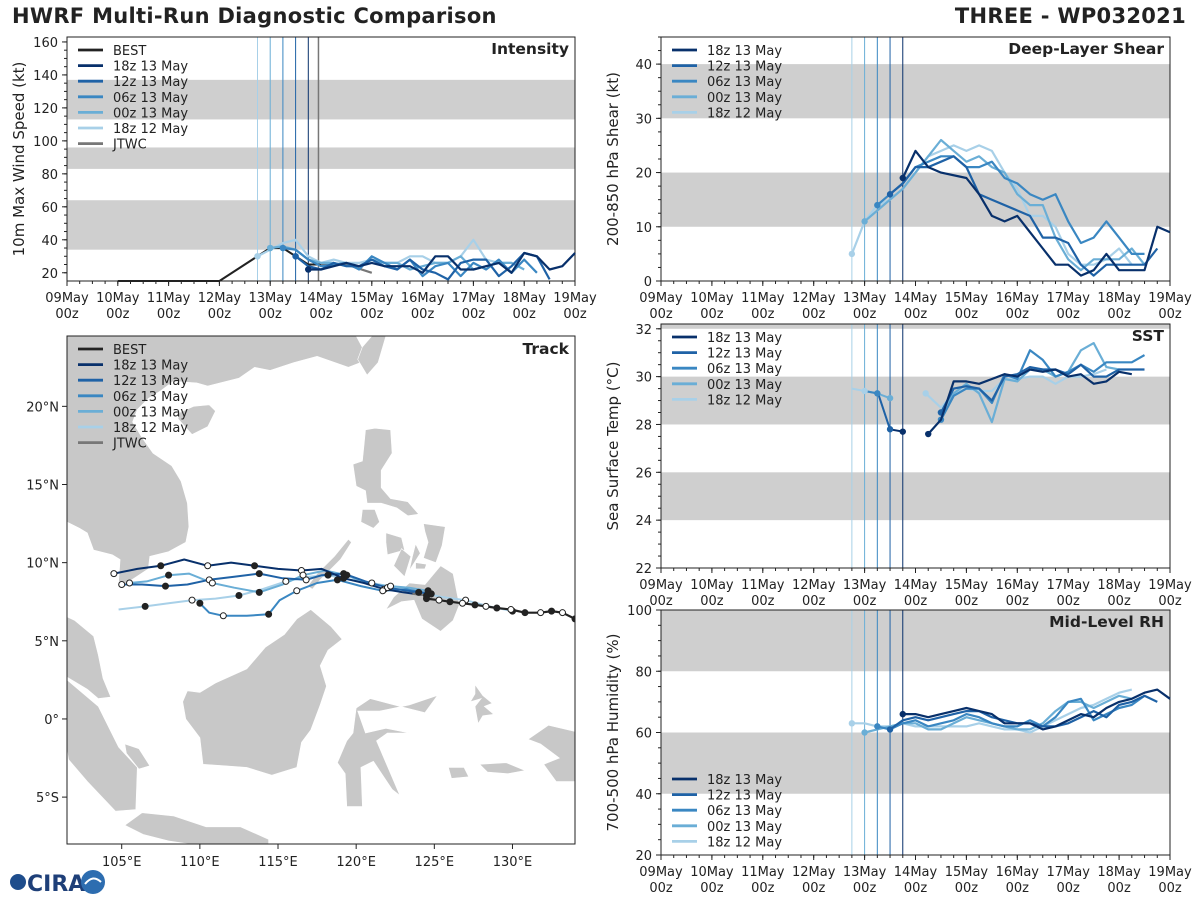 The height and width of the screenshot is (900, 1200). I want to click on intensity-ytick-label: 40, so click(49, 241).